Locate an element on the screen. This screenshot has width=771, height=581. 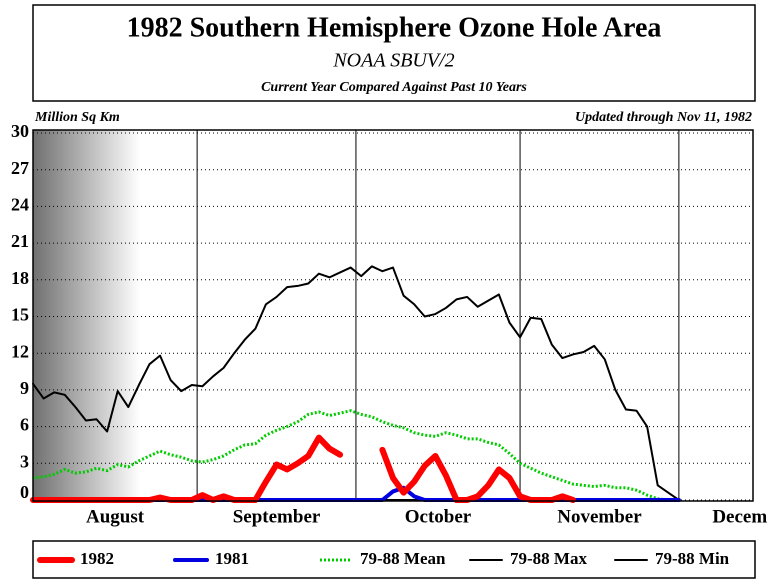
chart-subtitle: NOAA SBUV/2 is located at coordinates (393, 61).